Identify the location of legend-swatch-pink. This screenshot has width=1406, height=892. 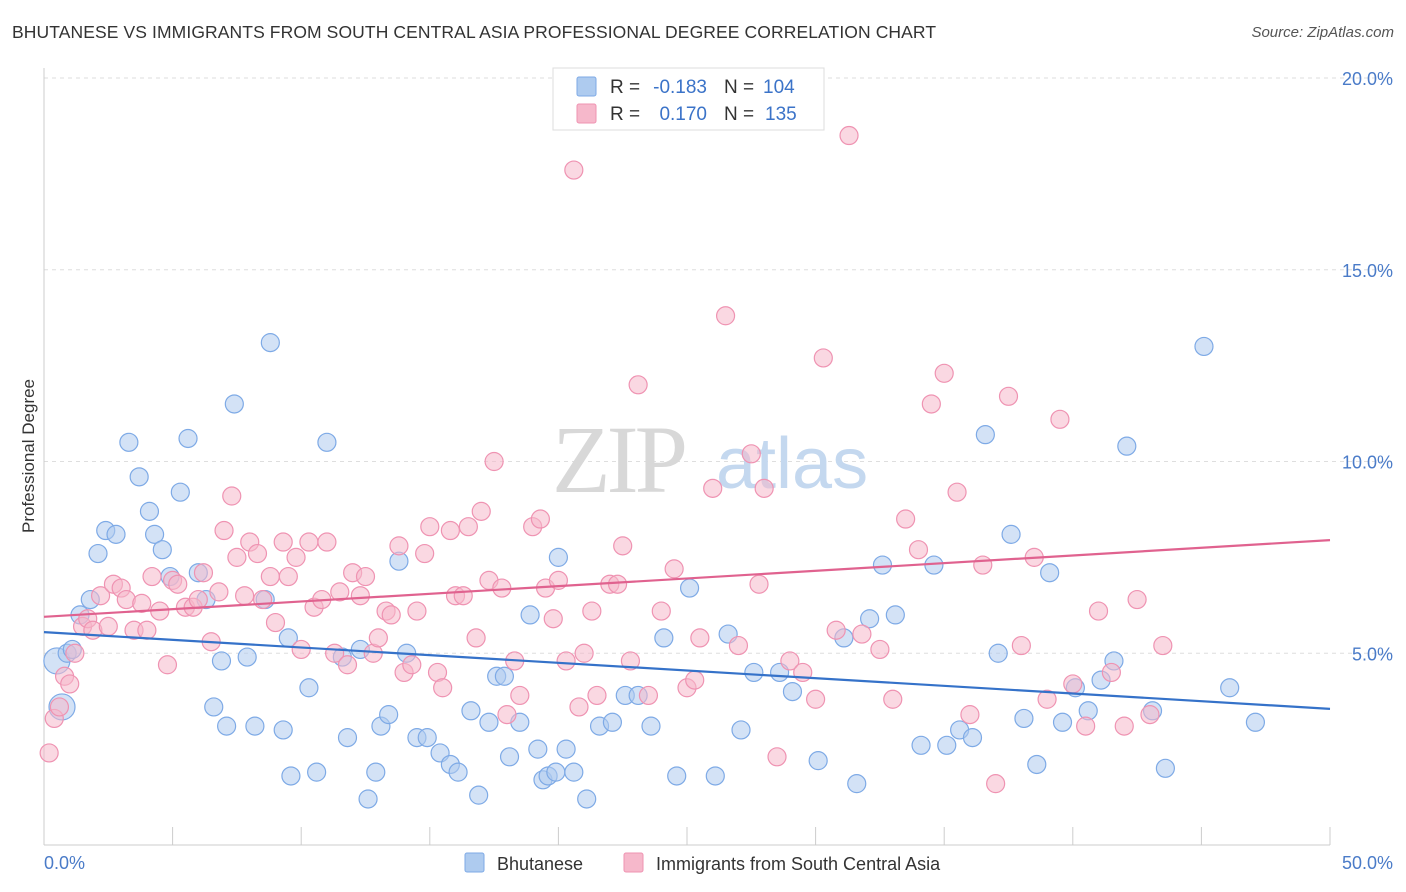
(586, 113).